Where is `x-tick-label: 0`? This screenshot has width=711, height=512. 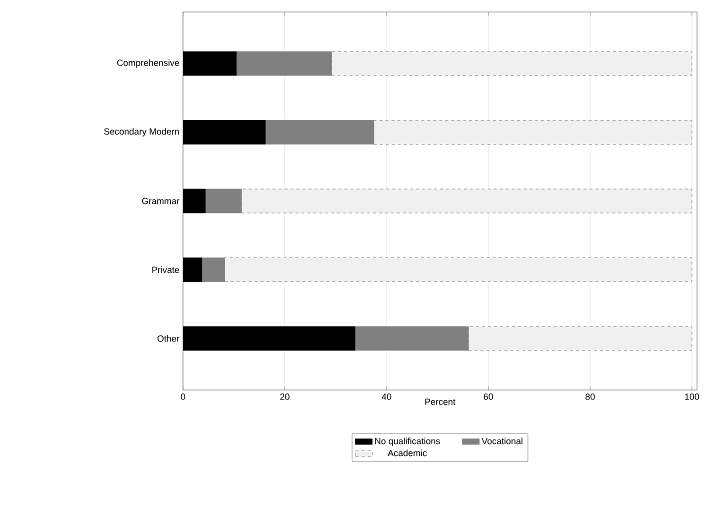 x-tick-label: 0 is located at coordinates (183, 397).